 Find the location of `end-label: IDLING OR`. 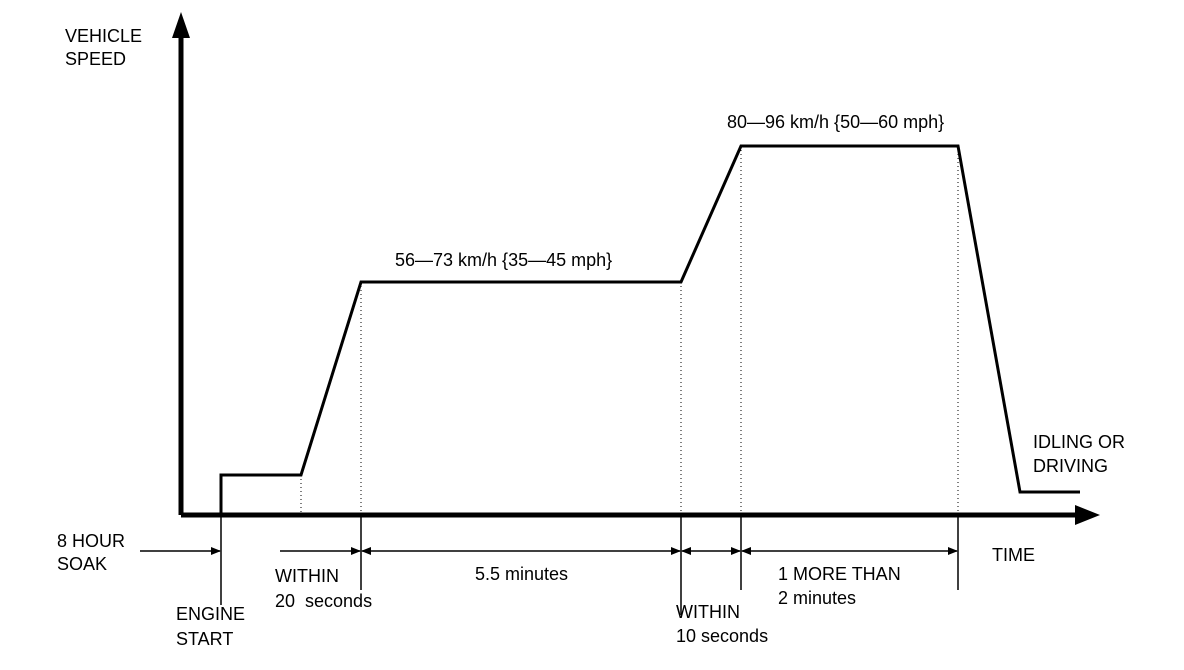

end-label: IDLING OR is located at coordinates (1079, 442).